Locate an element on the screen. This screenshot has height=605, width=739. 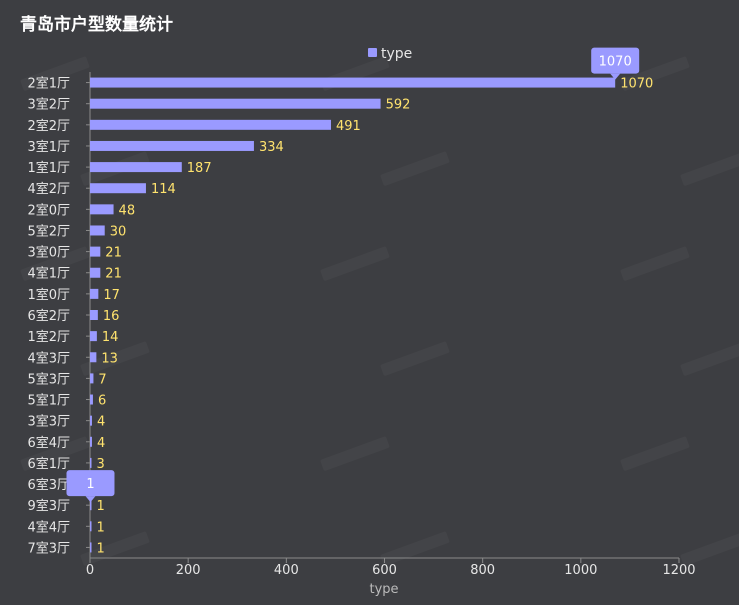
x-axis-title: type is located at coordinates (383, 589).